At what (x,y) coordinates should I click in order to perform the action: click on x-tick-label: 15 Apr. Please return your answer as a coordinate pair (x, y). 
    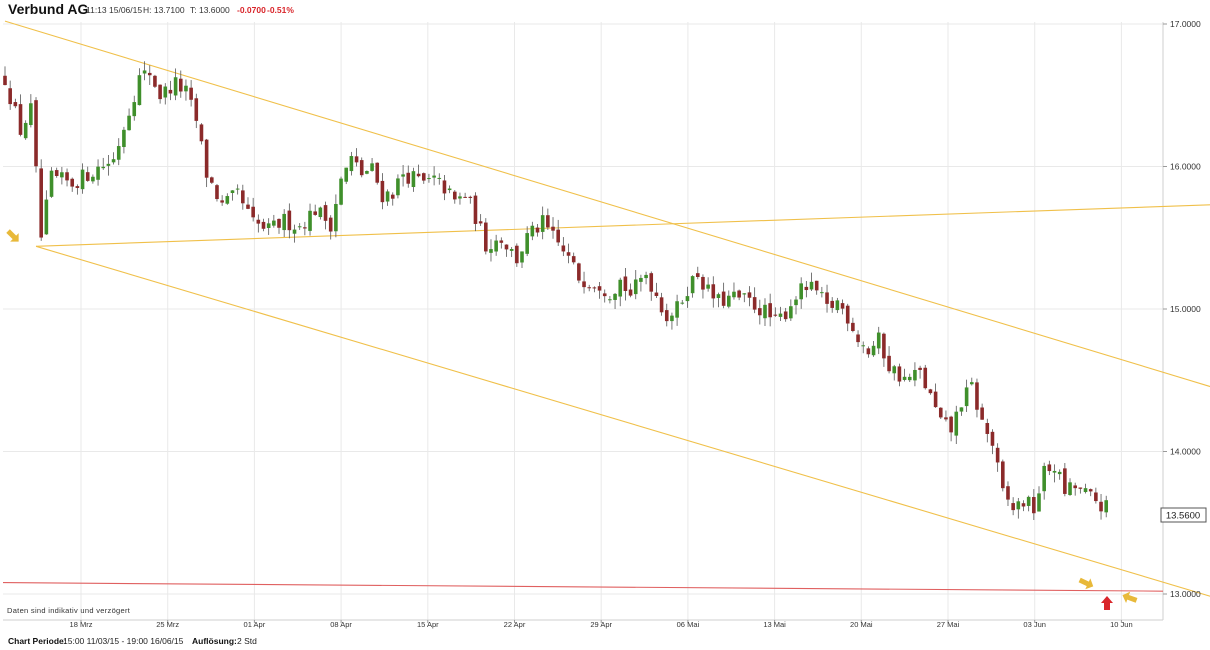
    Looking at the image, I should click on (428, 624).